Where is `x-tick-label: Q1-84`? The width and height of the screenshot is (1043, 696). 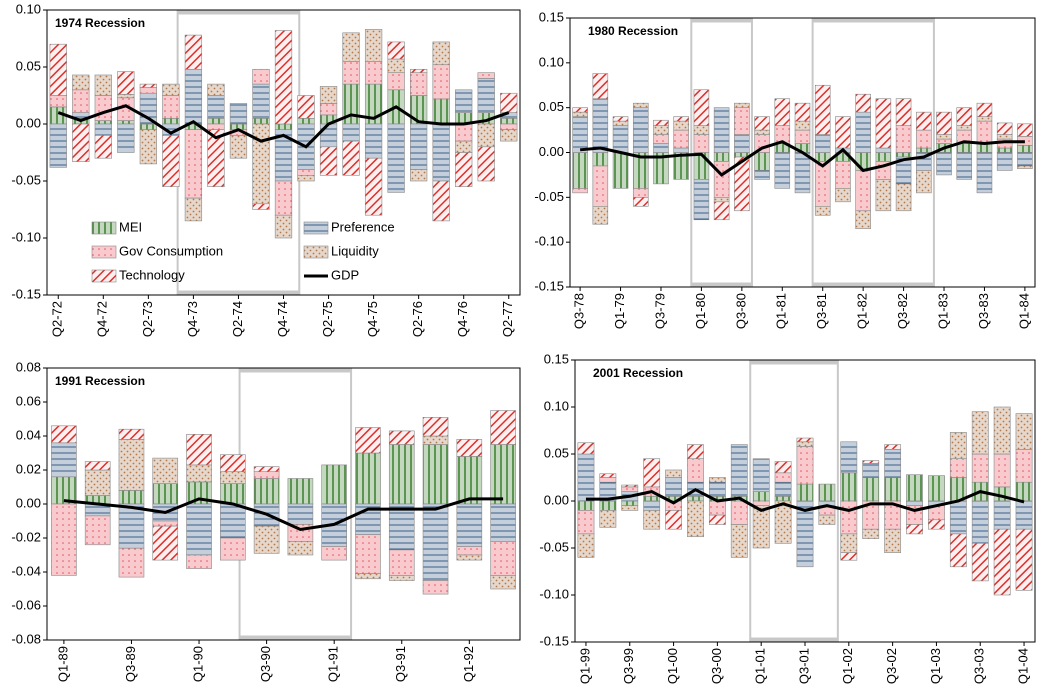 x-tick-label: Q1-84 is located at coordinates (1023, 311).